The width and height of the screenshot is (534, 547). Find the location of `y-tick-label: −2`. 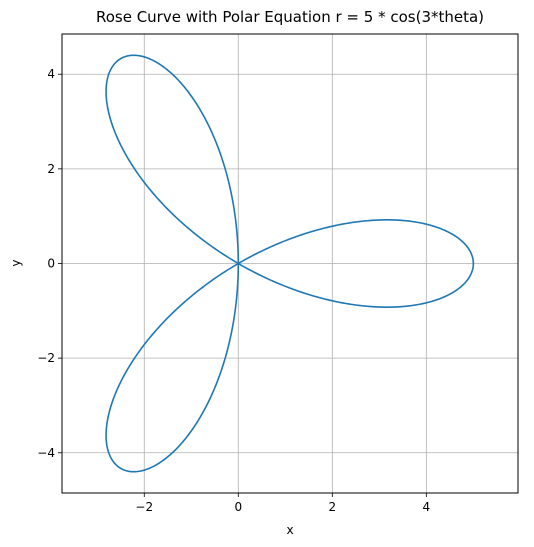

y-tick-label: −2 is located at coordinates (46, 358).